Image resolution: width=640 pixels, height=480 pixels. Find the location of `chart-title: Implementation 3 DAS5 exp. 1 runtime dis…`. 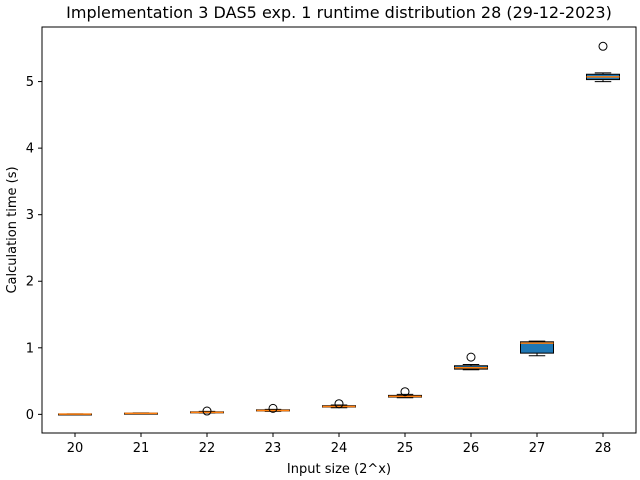

chart-title: Implementation 3 DAS5 exp. 1 runtime dis… is located at coordinates (339, 12).